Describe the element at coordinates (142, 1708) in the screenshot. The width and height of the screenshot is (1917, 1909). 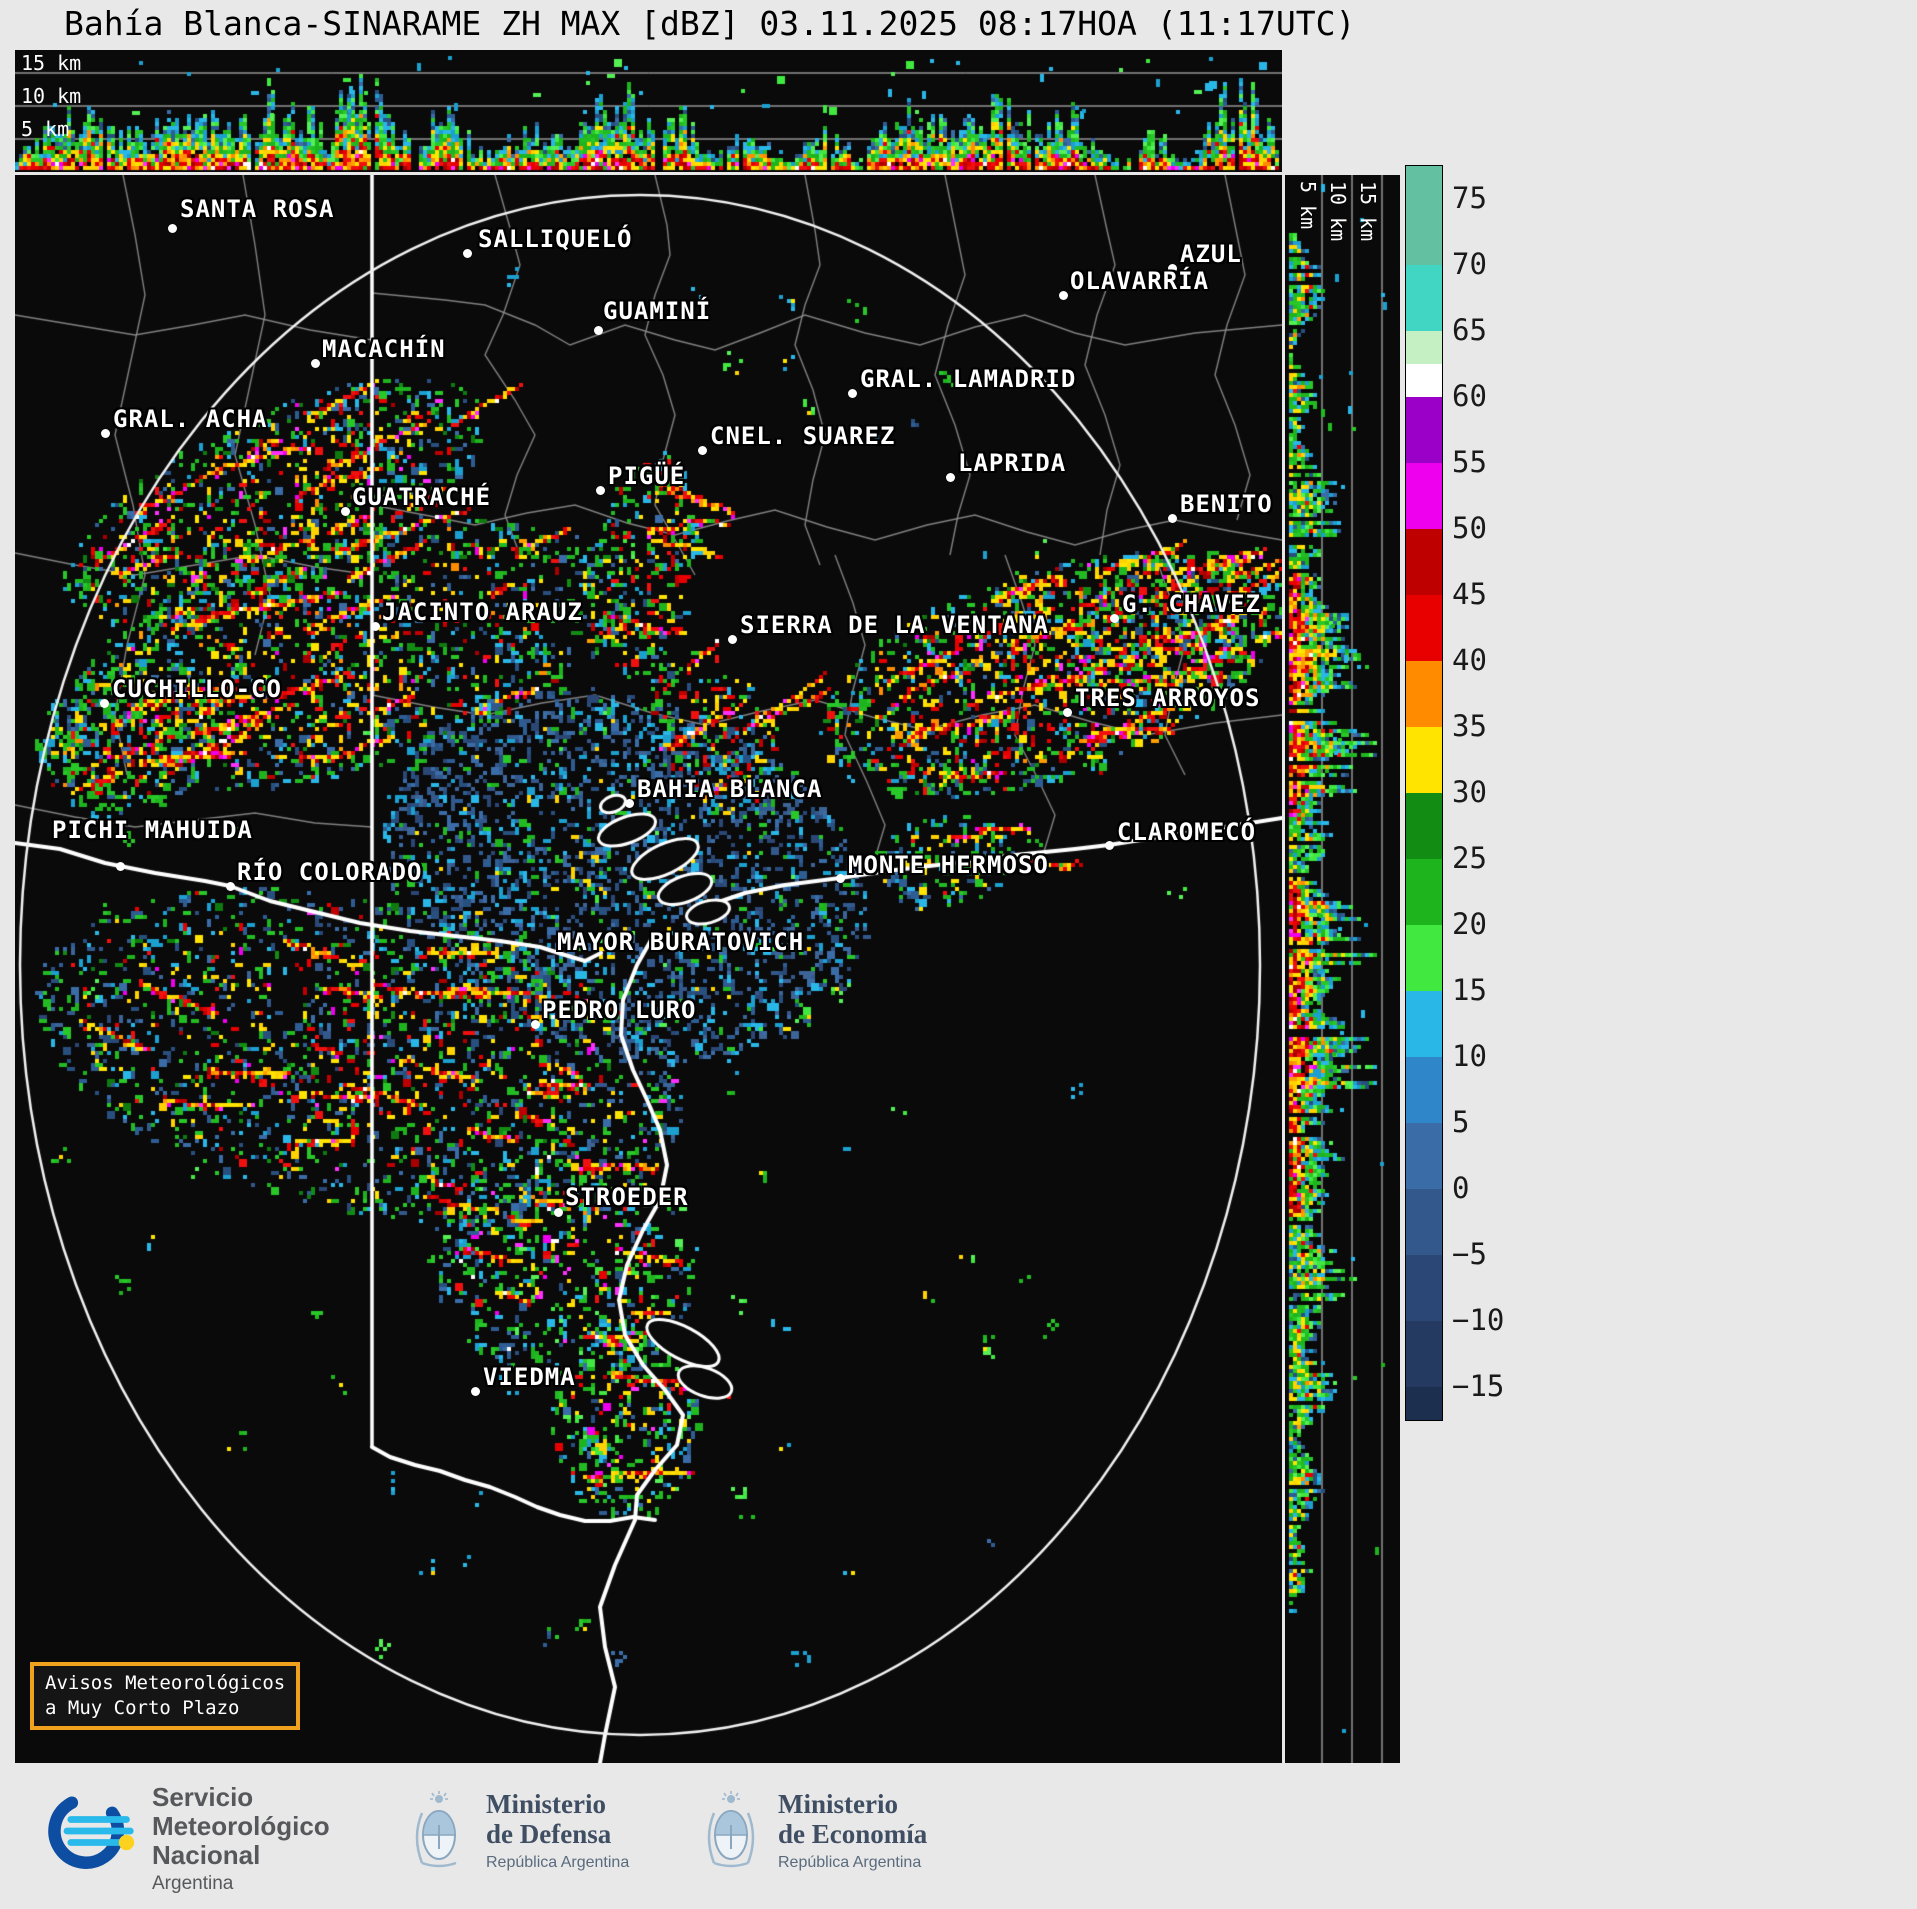
I see `warning-line2: a Muy Corto Plazo` at that location.